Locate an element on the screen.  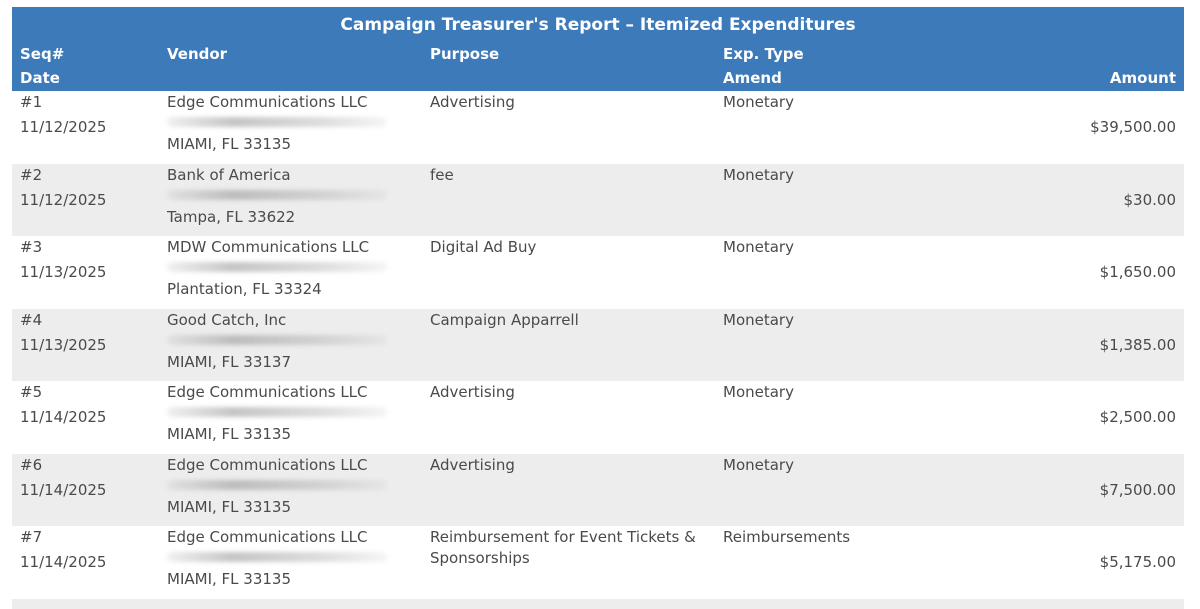
vendor-city: Plantation, FL 33324 is located at coordinates (244, 289).